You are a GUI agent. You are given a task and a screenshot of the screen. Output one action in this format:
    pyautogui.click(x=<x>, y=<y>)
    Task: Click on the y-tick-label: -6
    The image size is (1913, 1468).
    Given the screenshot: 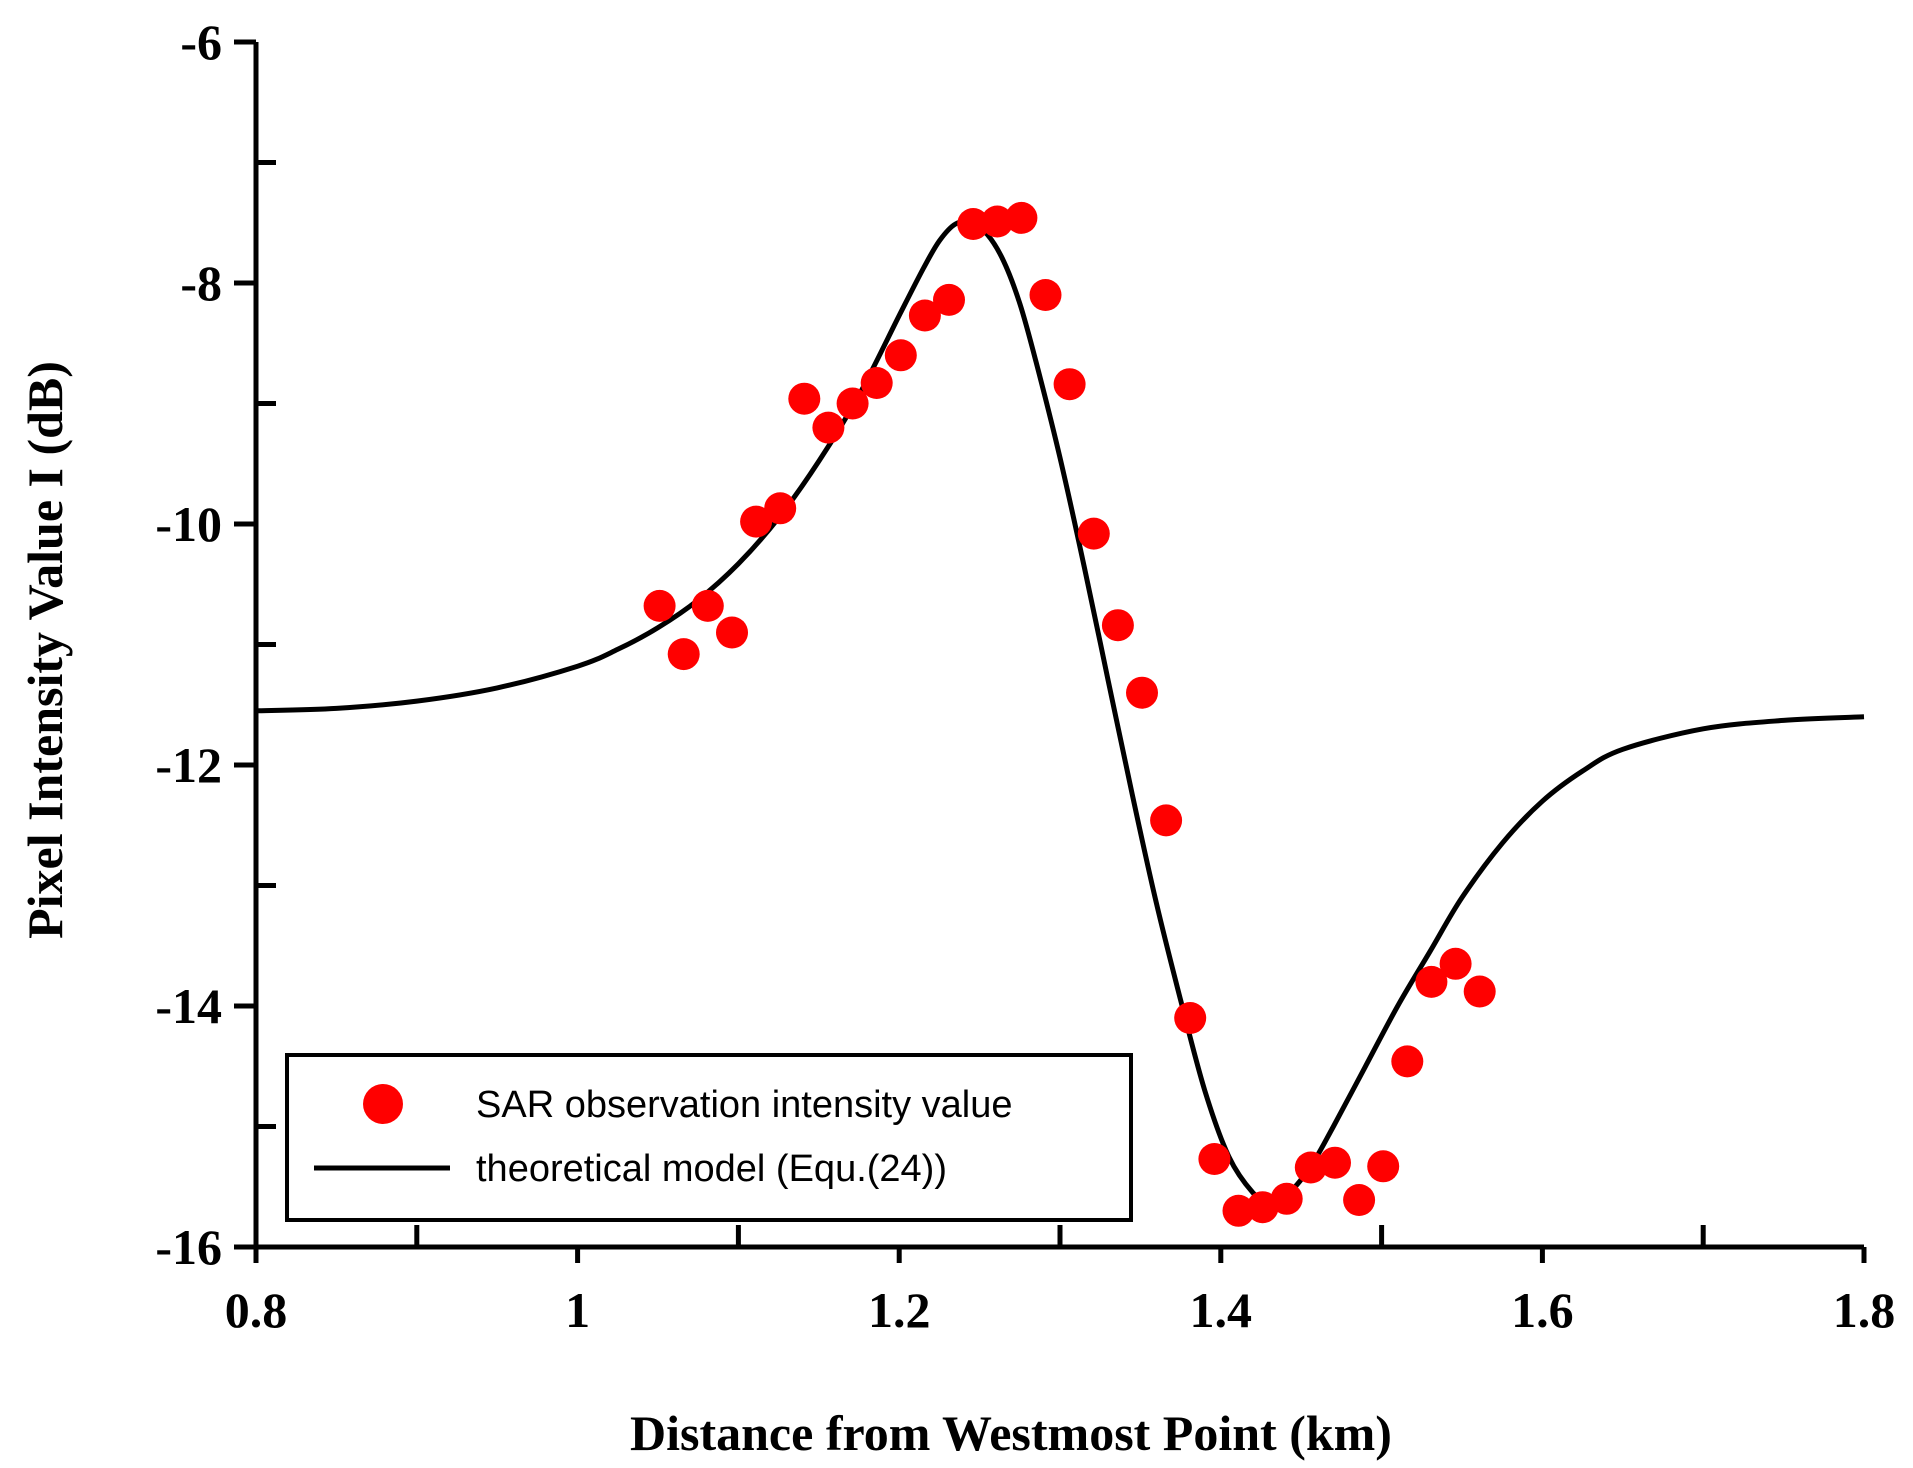 What is the action you would take?
    pyautogui.click(x=201, y=42)
    